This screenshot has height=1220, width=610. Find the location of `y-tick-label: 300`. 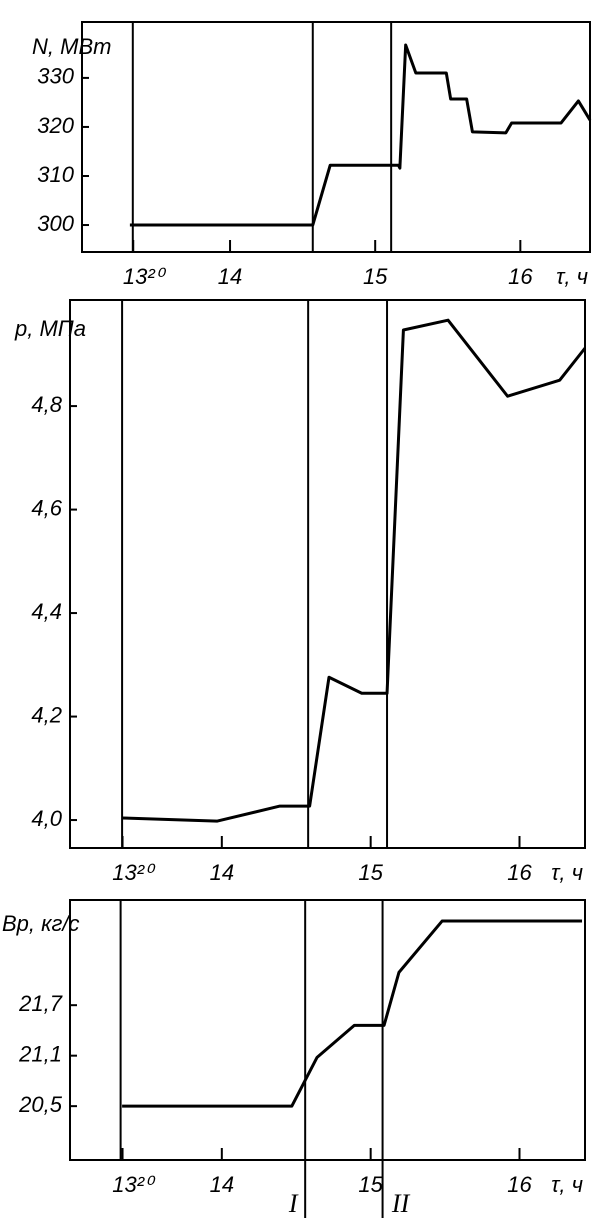

y-tick-label: 300 is located at coordinates (55, 223).